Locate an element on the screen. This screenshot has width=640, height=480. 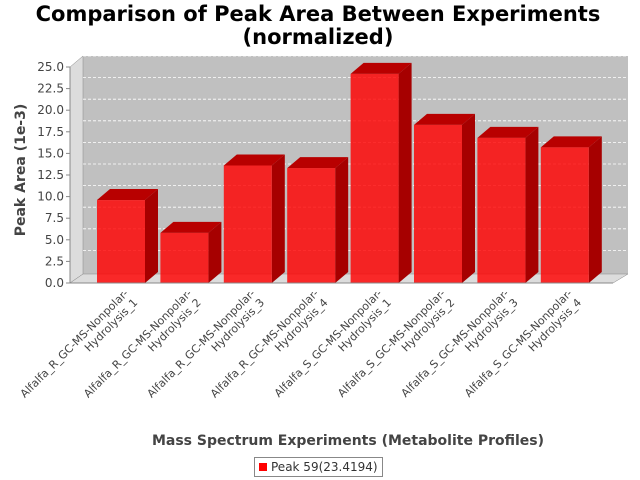
legend-label: Peak 59(23.4194) is located at coordinates (324, 467).